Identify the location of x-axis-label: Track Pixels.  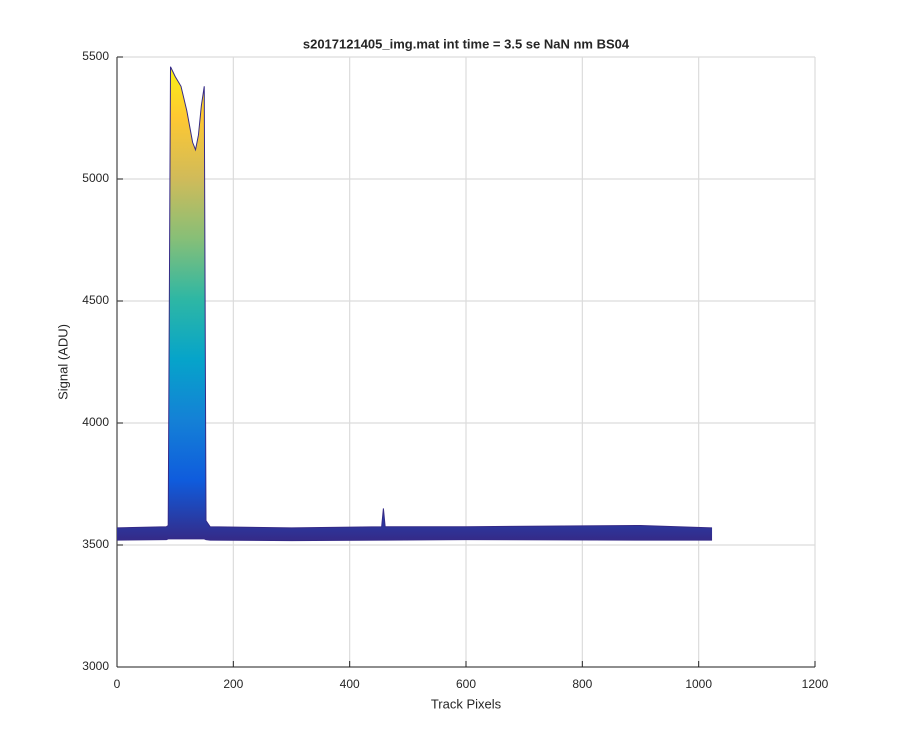
(466, 703).